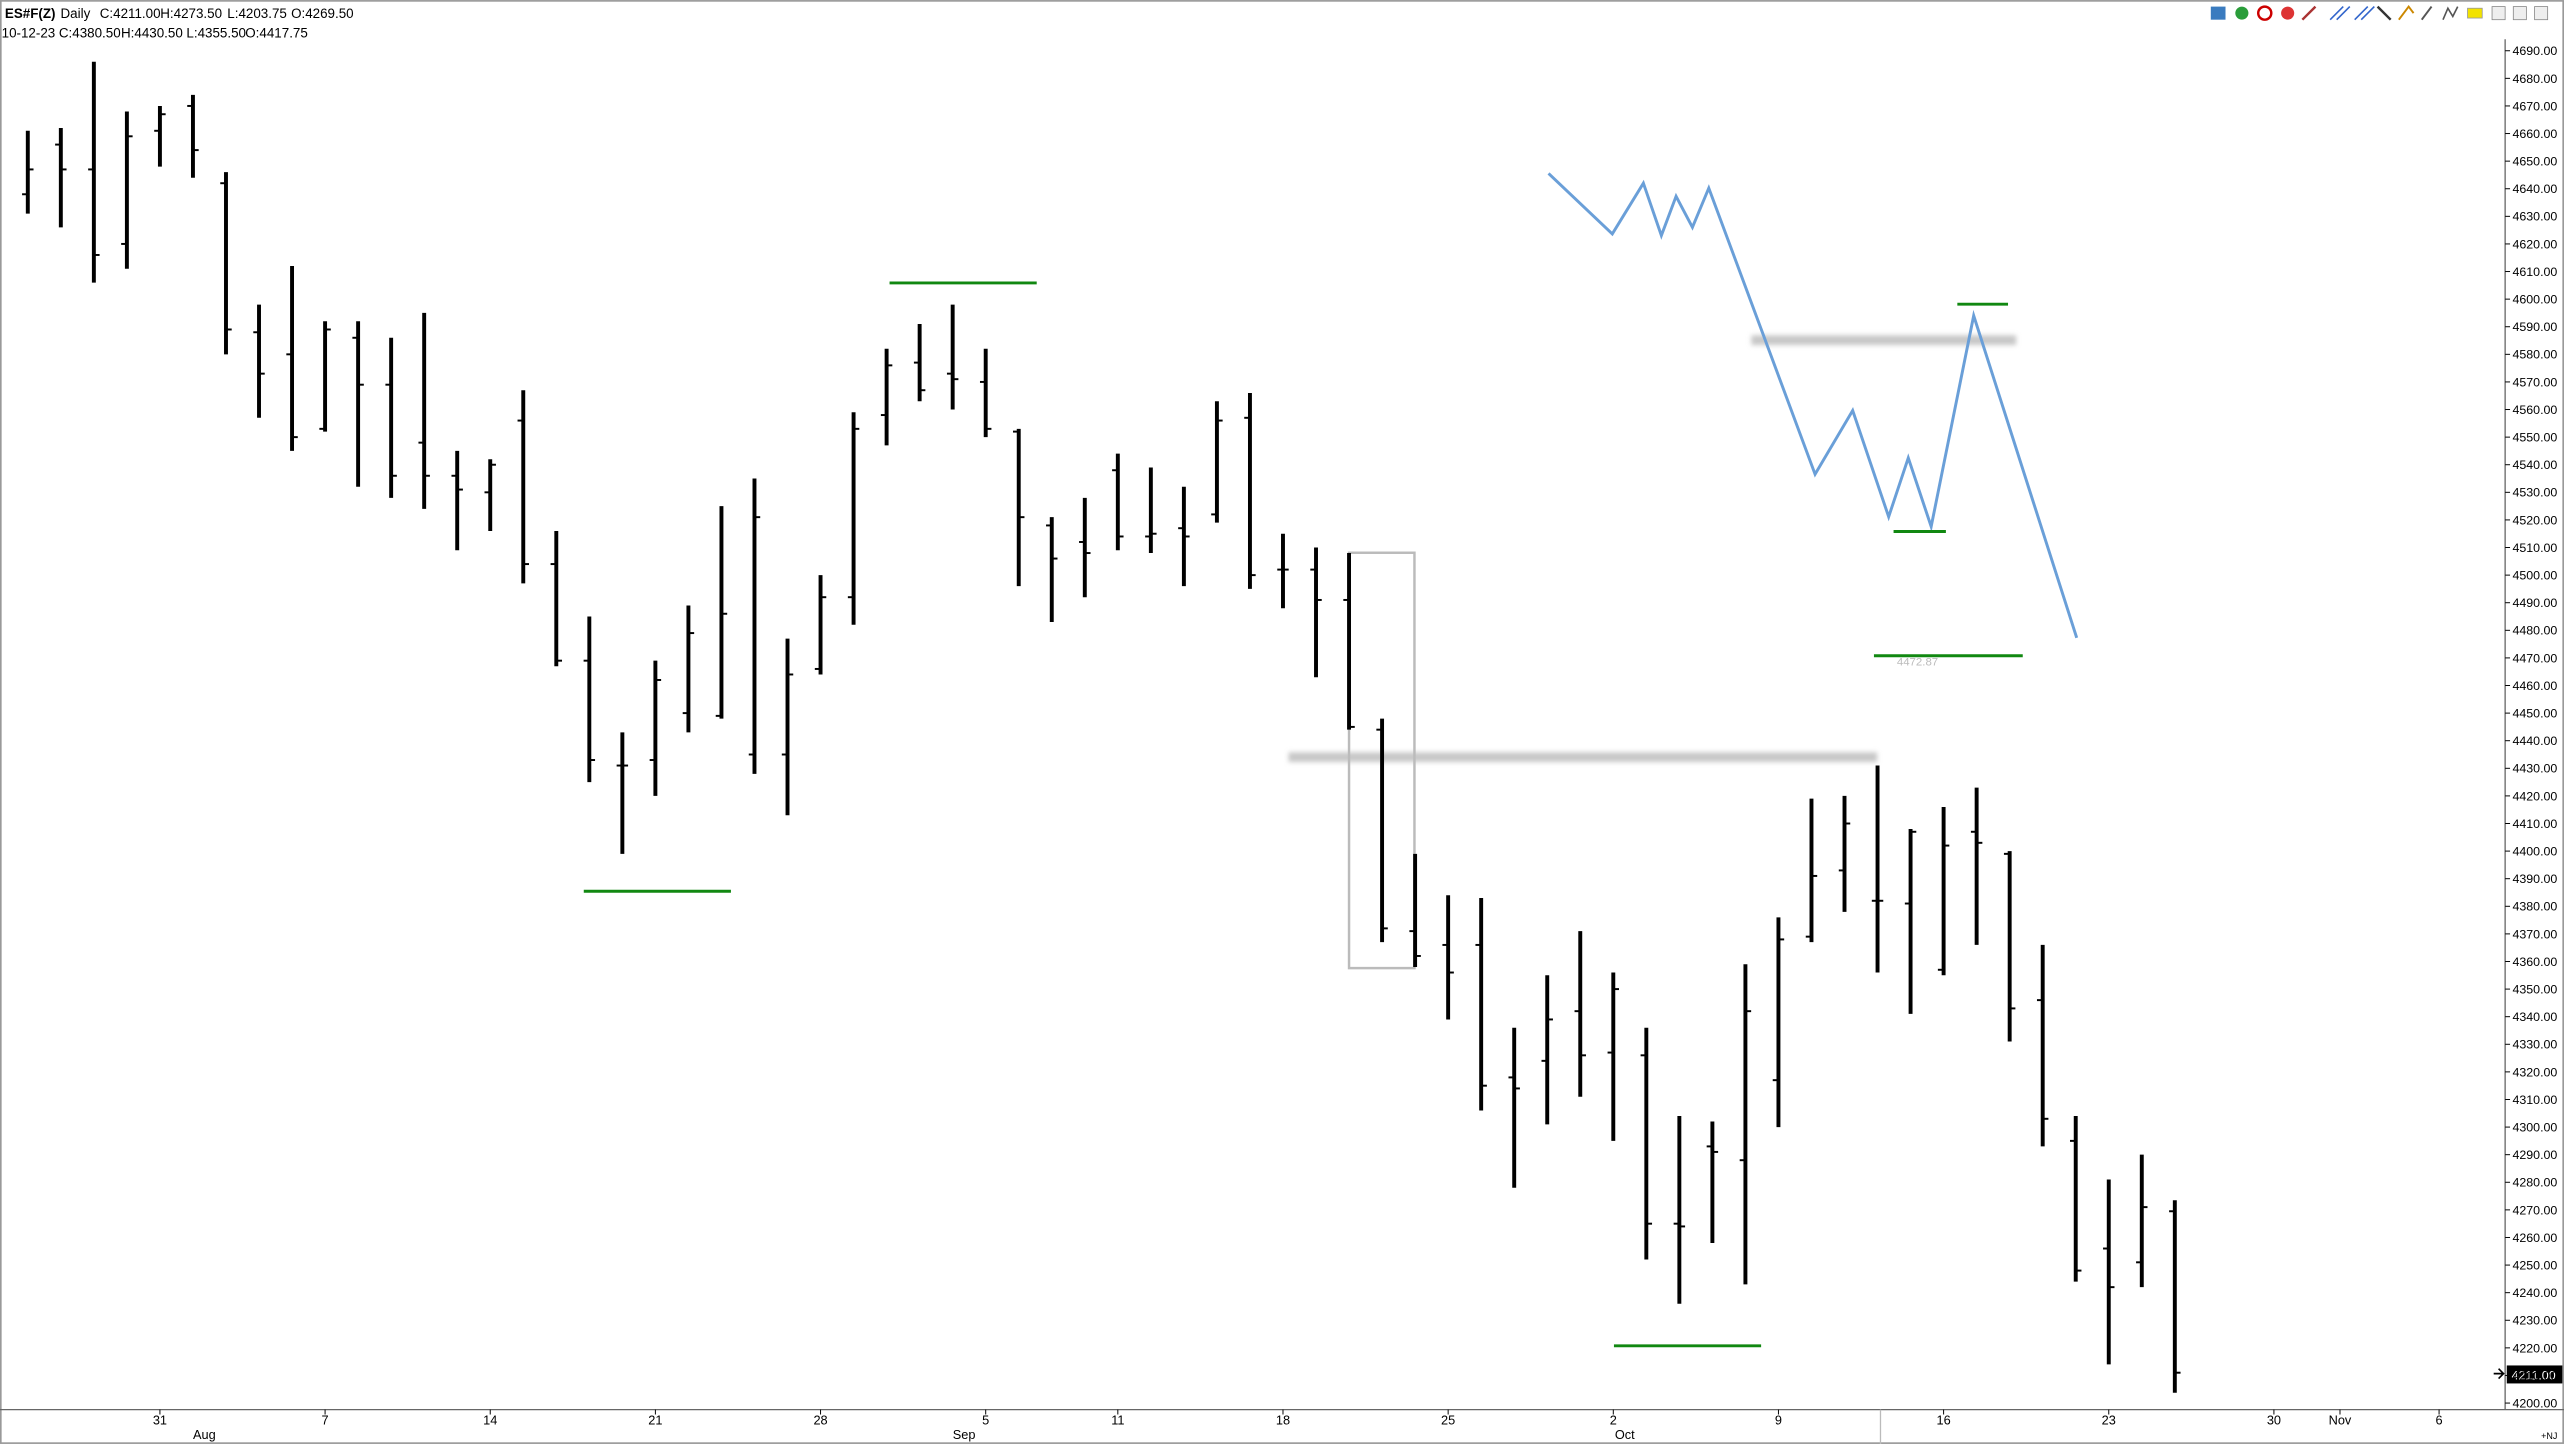 The width and height of the screenshot is (2564, 1444). Describe the element at coordinates (2534, 382) in the screenshot. I see `y-tick-label: 4570.00` at that location.